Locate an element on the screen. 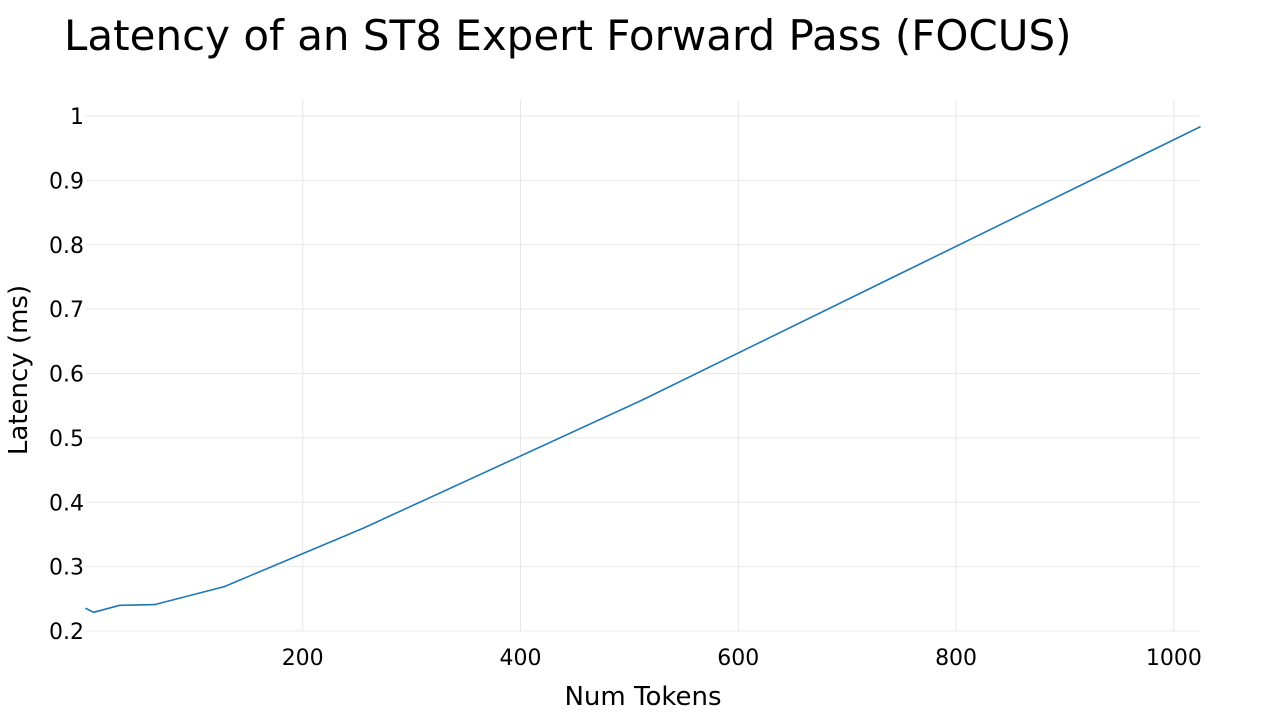 This screenshot has width=1280, height=720. y-axis-label: Latency (ms) is located at coordinates (19, 370).